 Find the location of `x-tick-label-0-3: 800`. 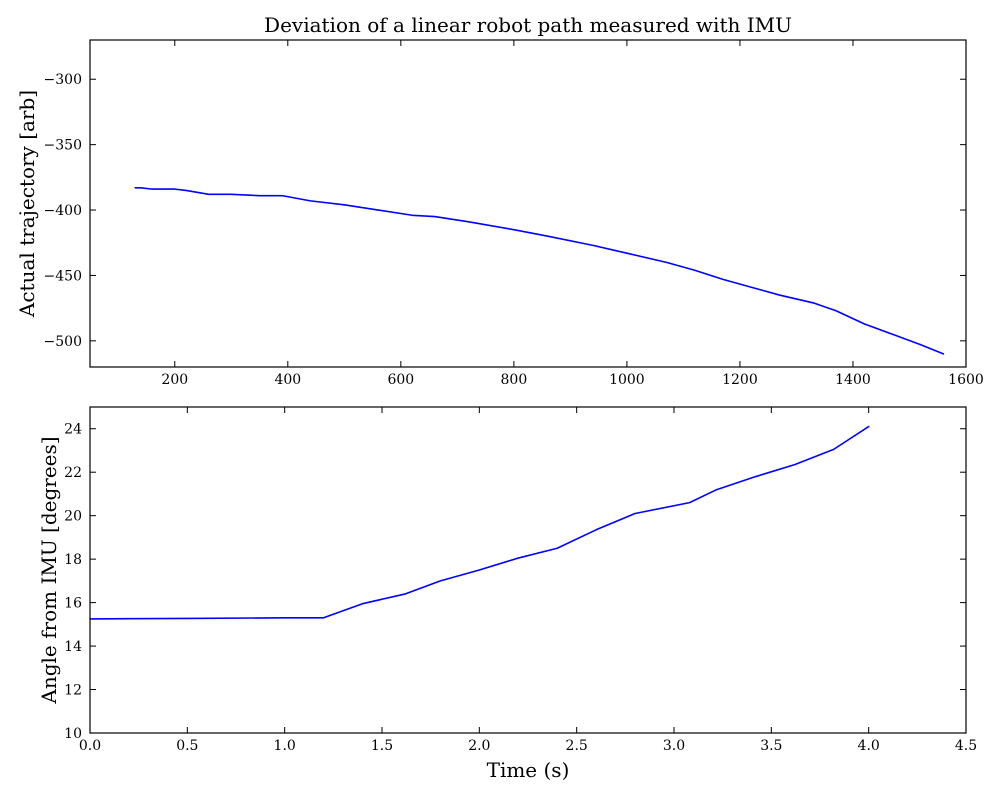

x-tick-label-0-3: 800 is located at coordinates (514, 380).